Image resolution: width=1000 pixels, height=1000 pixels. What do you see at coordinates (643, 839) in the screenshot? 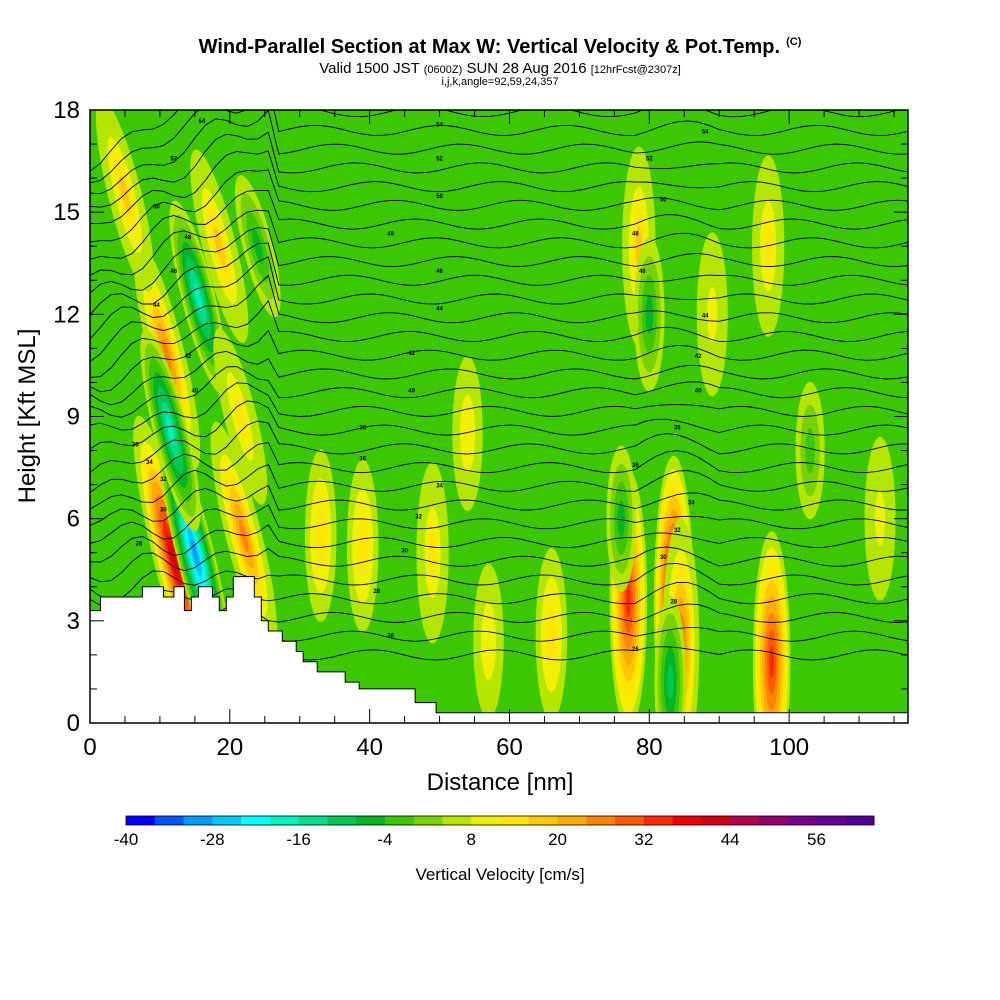
I see `colorbar-tick-label: 32` at bounding box center [643, 839].